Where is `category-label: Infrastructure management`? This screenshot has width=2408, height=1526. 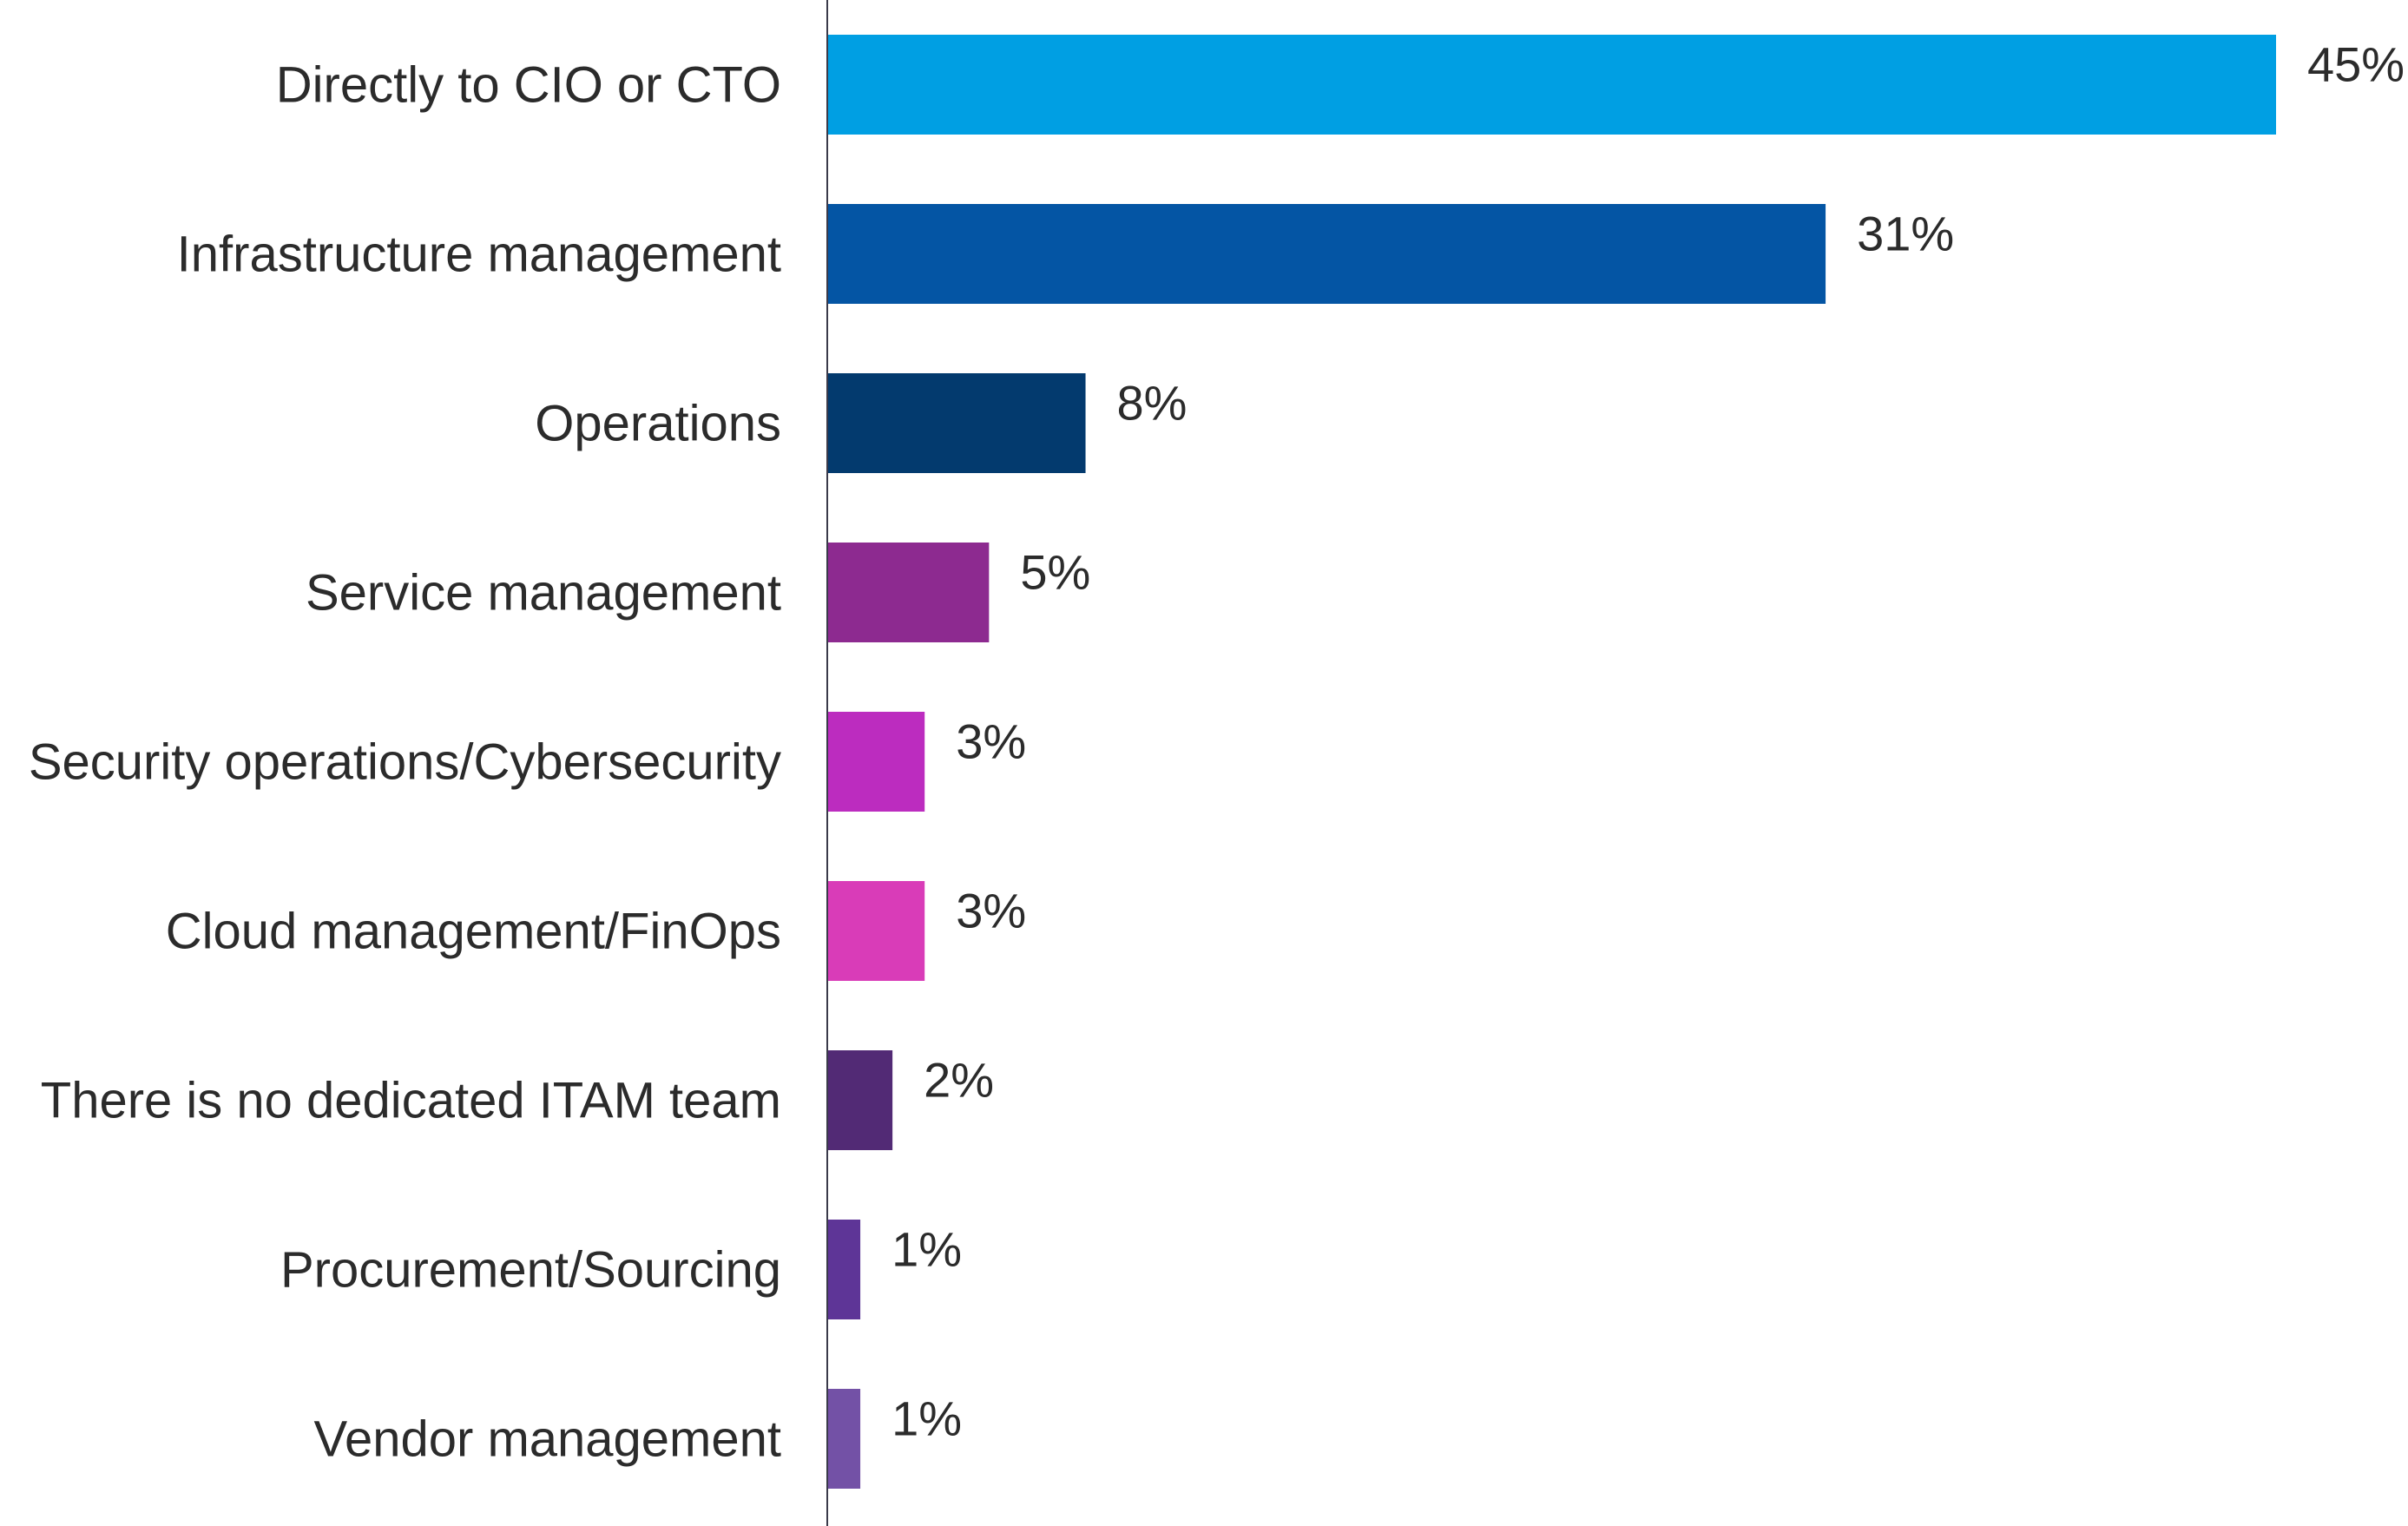
category-label: Infrastructure management is located at coordinates (479, 255).